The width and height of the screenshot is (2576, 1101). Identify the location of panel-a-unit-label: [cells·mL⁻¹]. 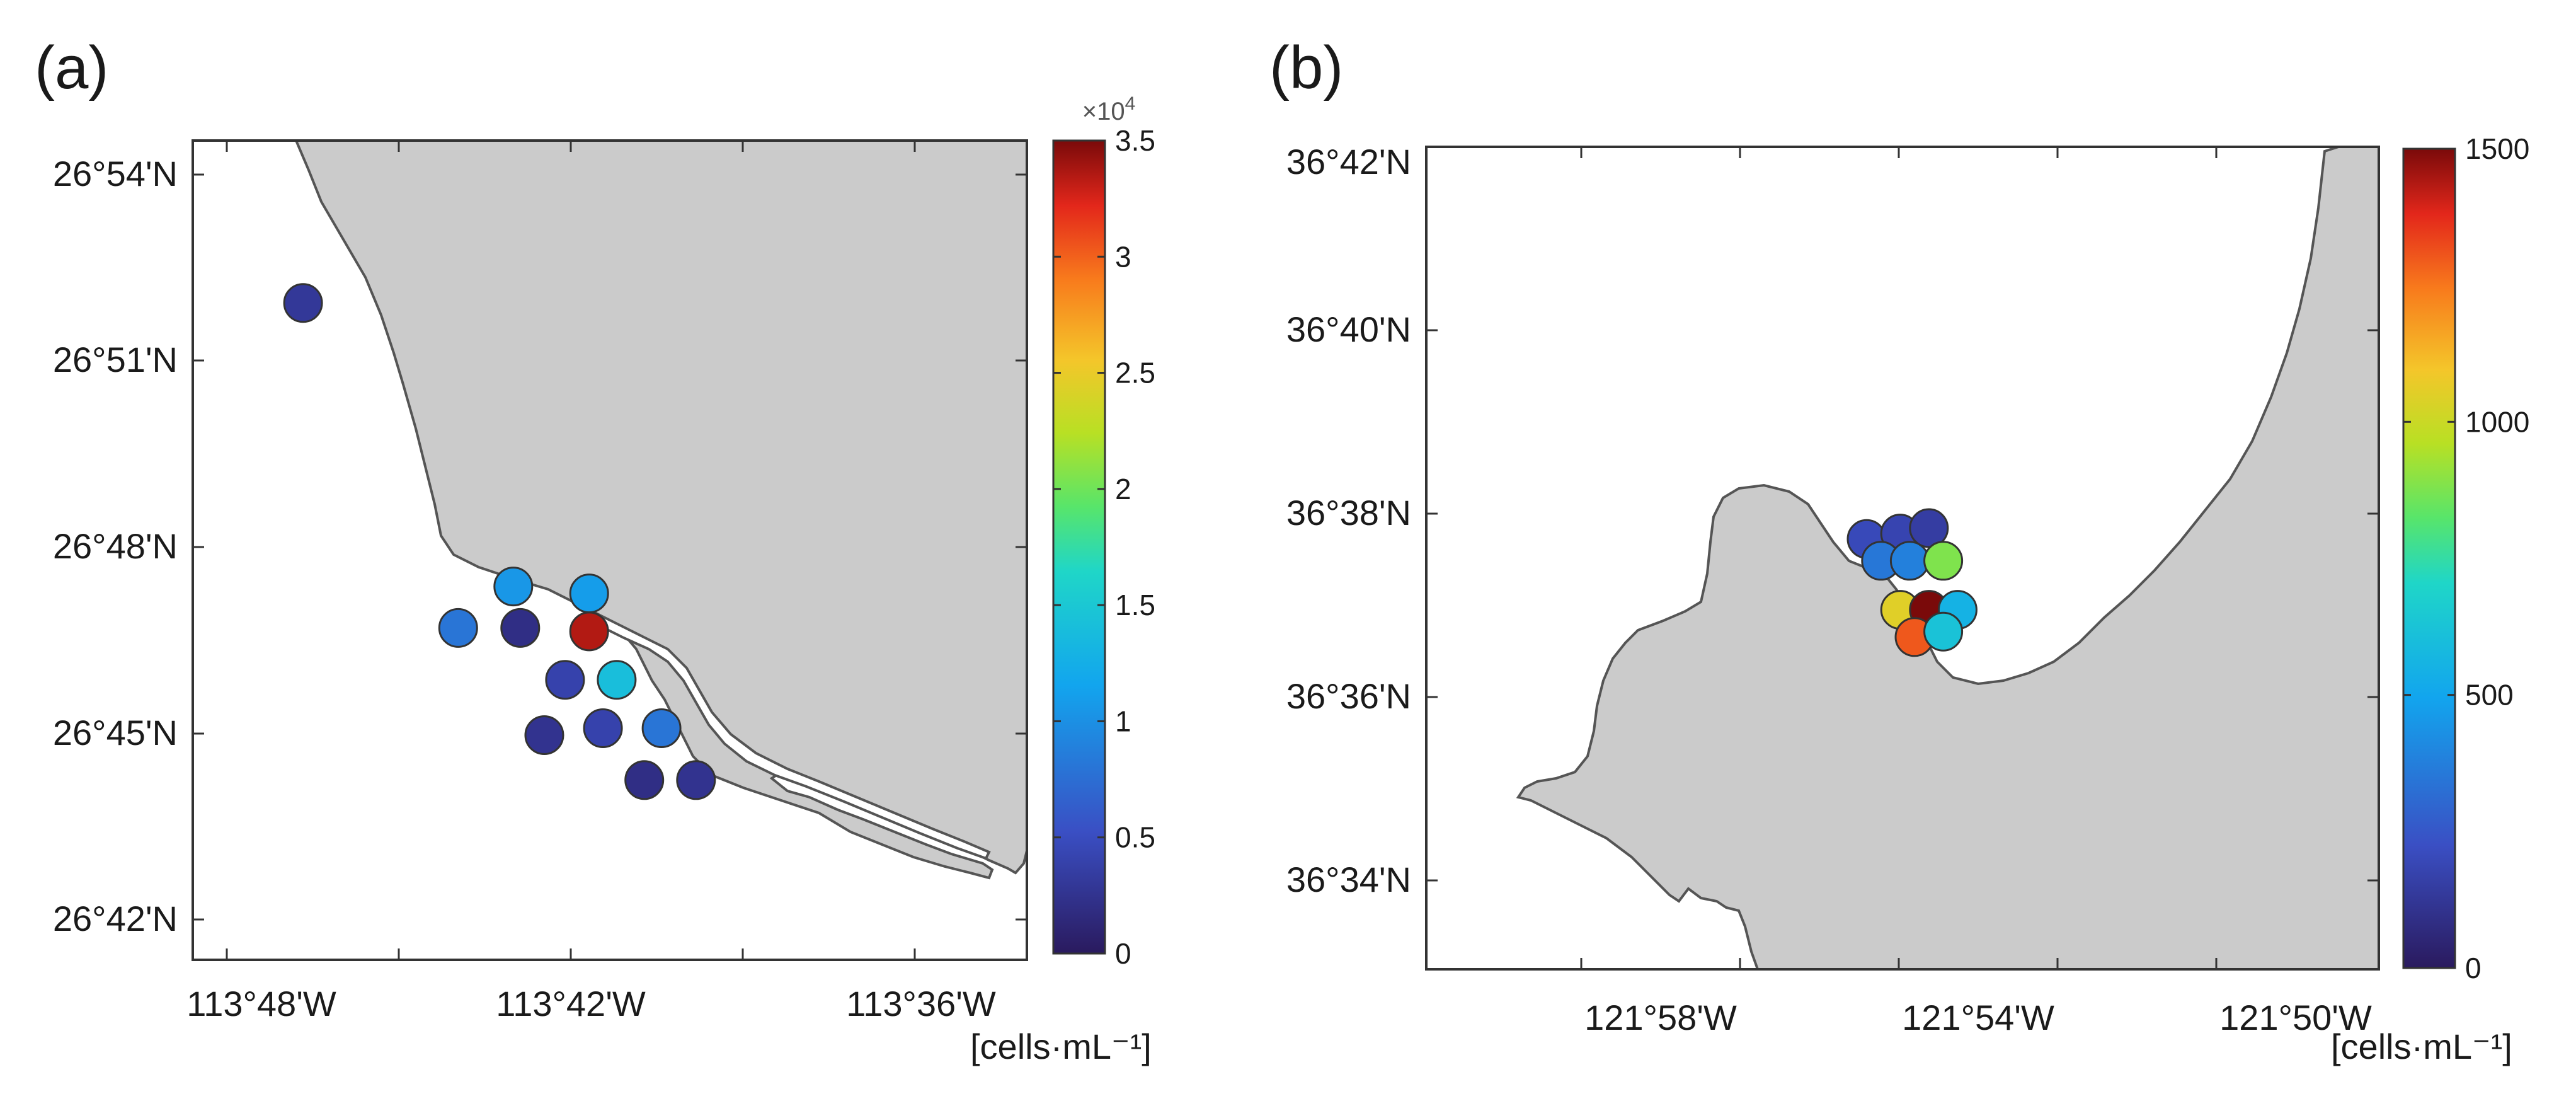
(1061, 1046).